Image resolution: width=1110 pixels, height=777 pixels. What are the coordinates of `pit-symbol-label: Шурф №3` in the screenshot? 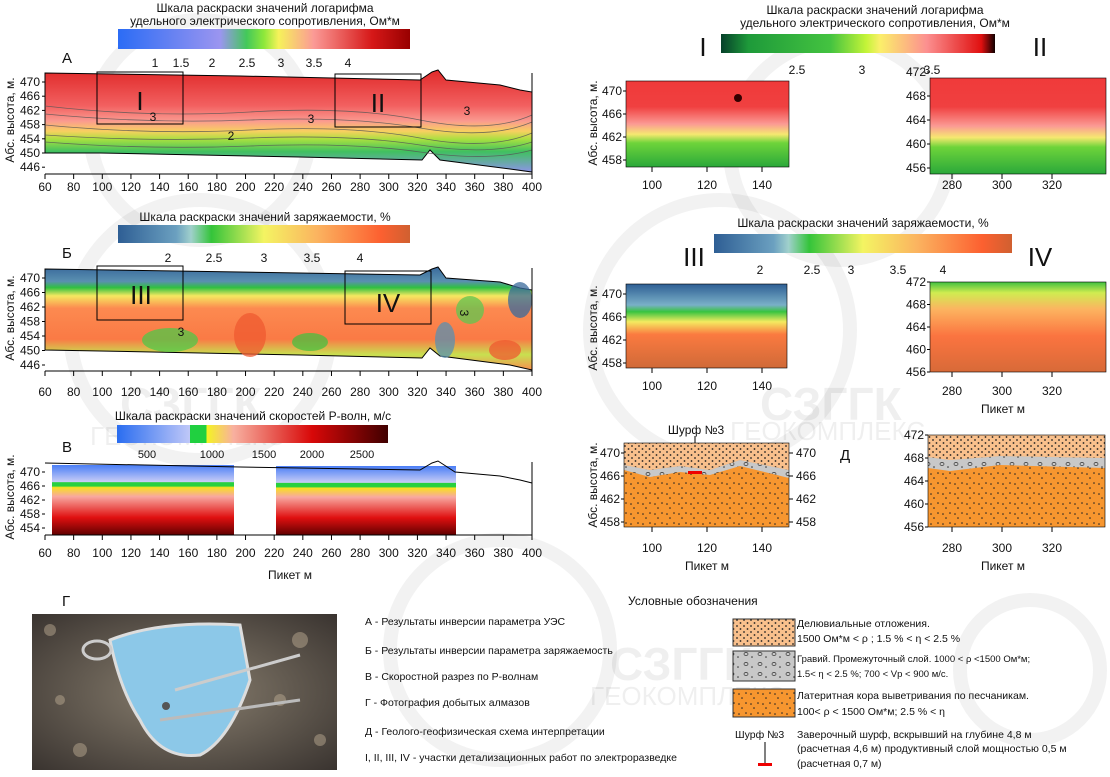 It's located at (759, 735).